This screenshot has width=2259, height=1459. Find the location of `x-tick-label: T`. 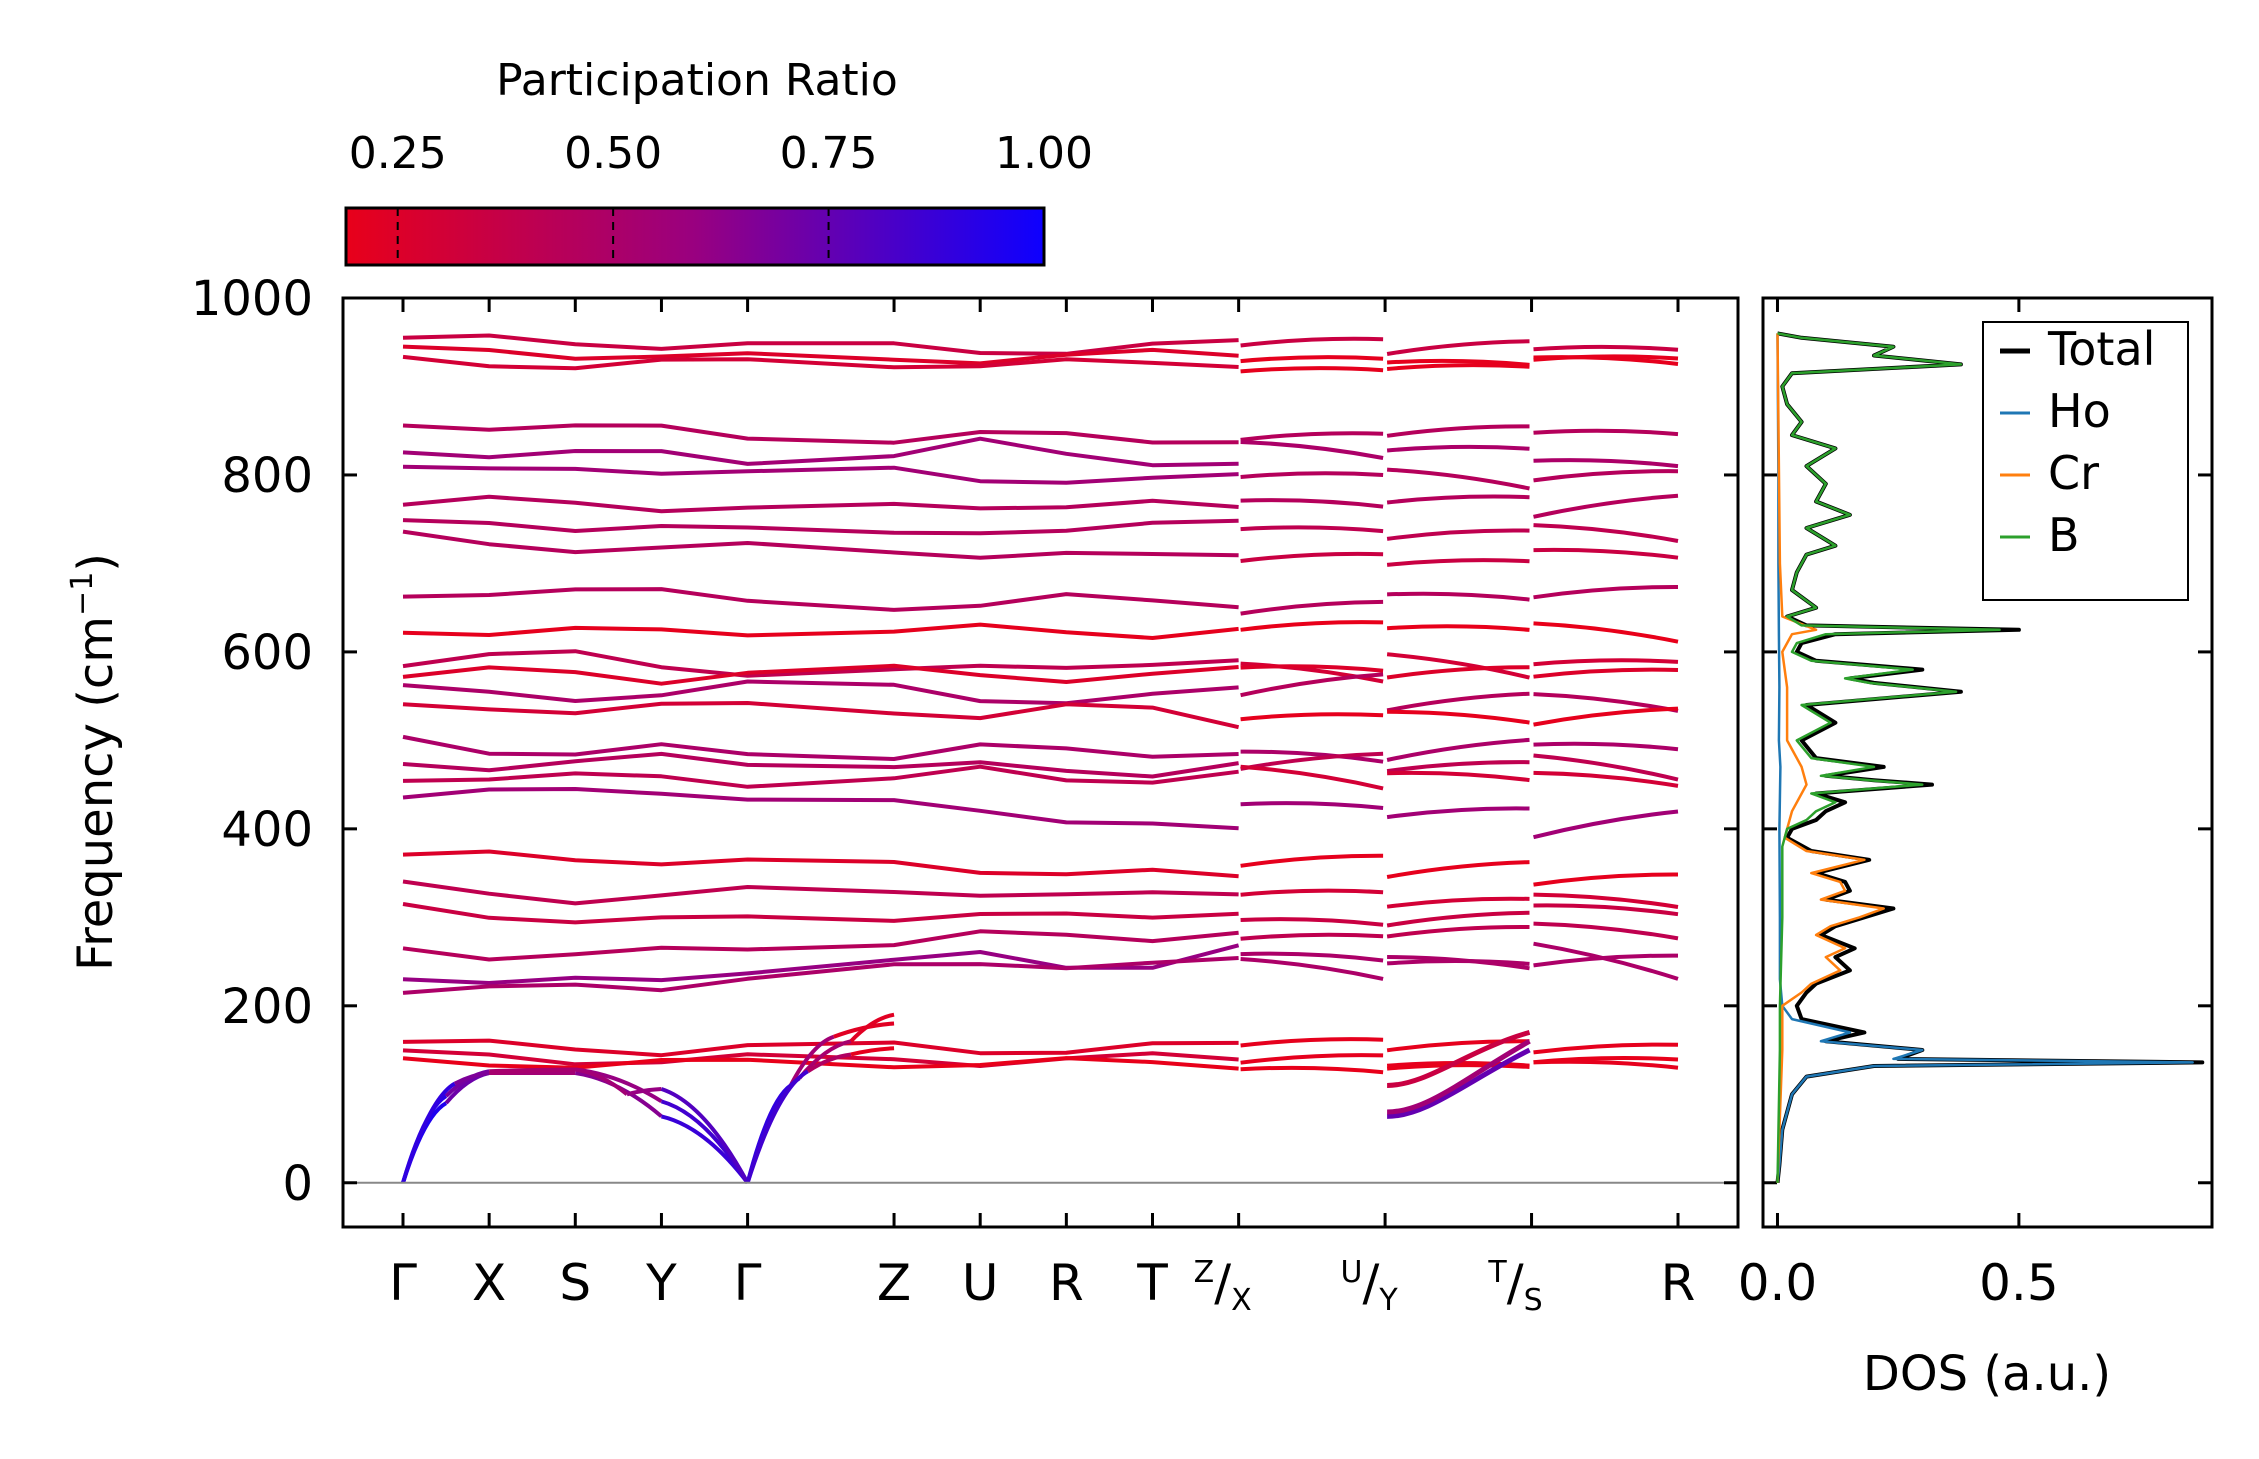

x-tick-label: T is located at coordinates (1152, 1283).